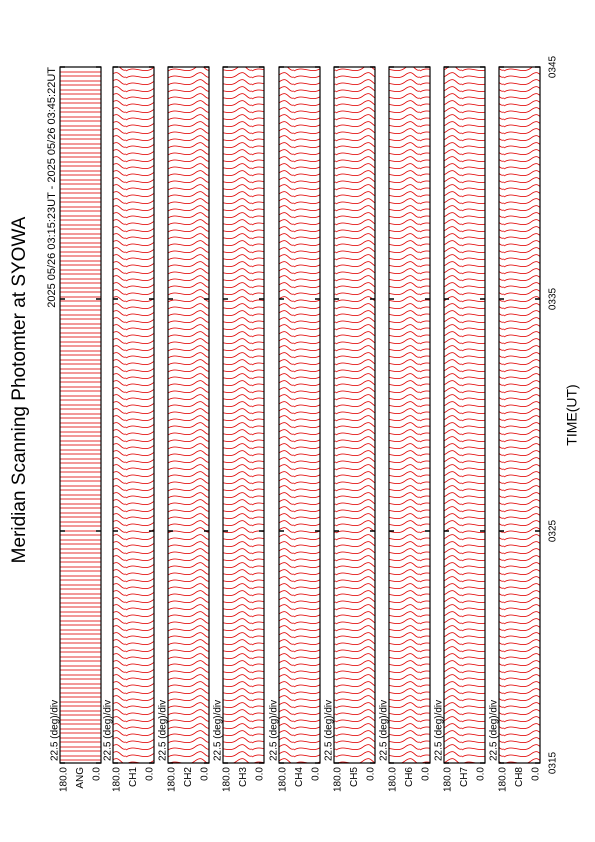  What do you see at coordinates (19, 389) in the screenshot?
I see `chart-title: Meridian Scanning Photomter at SYOWA` at bounding box center [19, 389].